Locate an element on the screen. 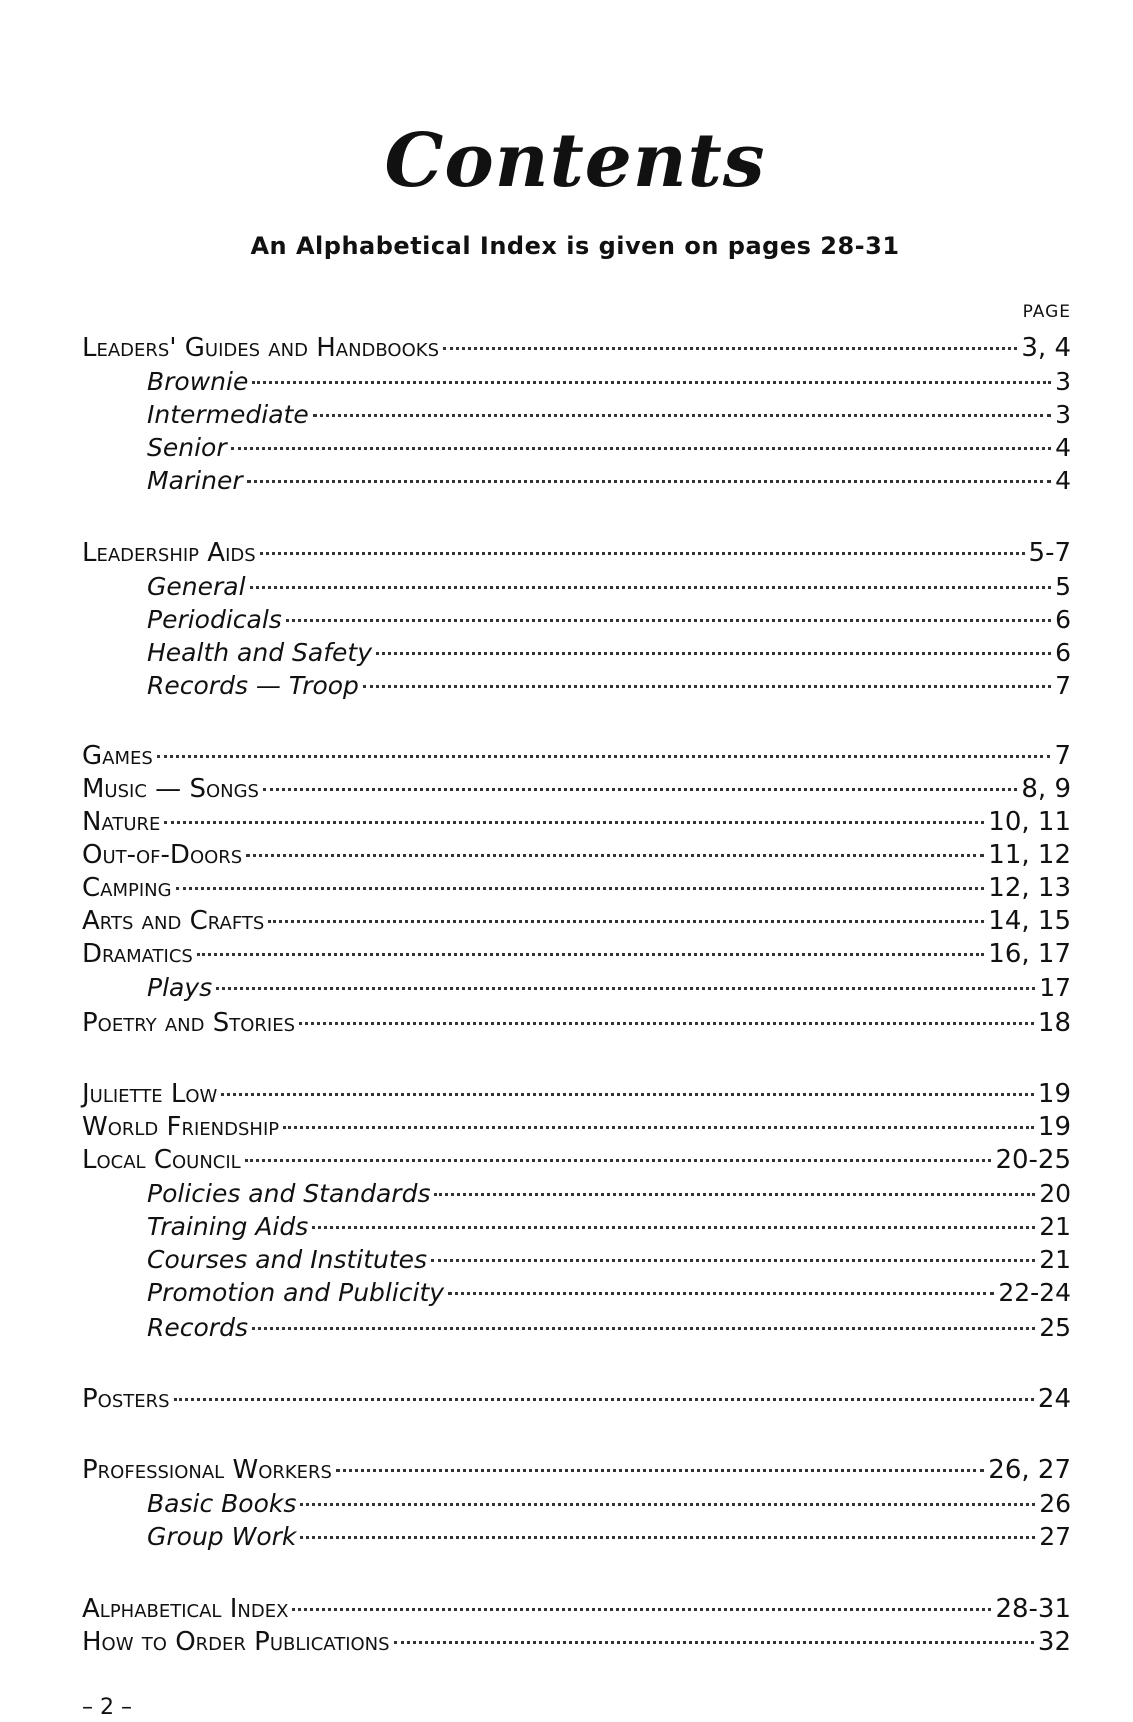 The image size is (1133, 1722). toc-entry-page: 3, 4 is located at coordinates (1046, 348).